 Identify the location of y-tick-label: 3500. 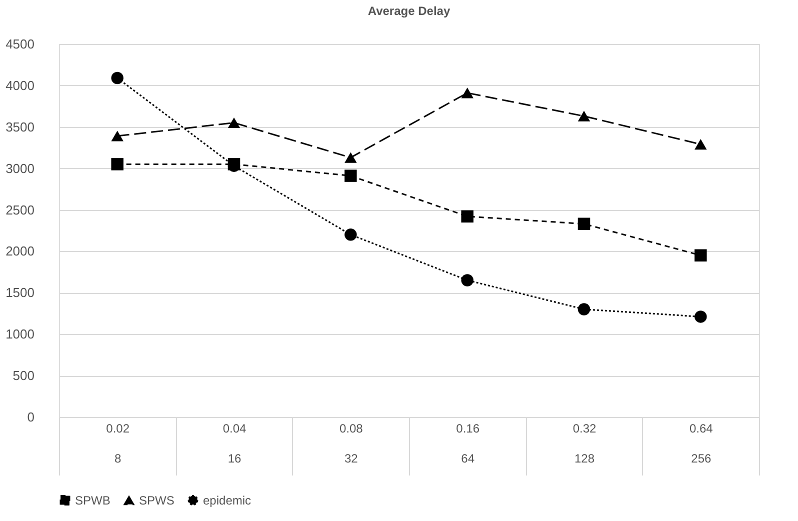
(20, 126).